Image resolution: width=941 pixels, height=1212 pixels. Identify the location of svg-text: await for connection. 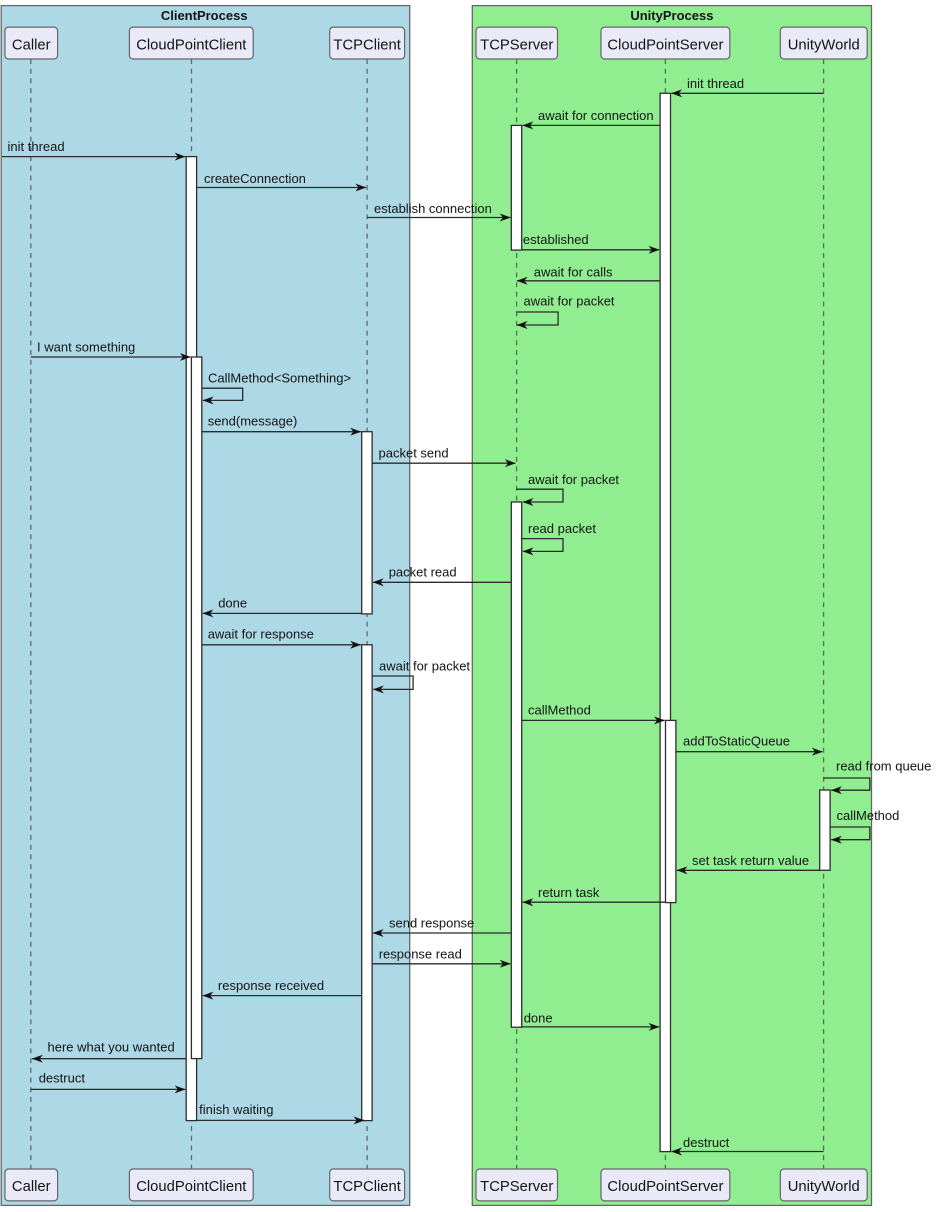
(596, 115).